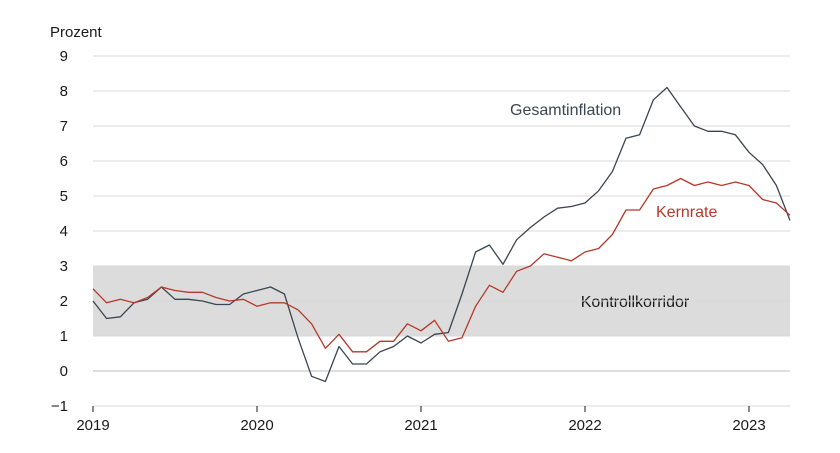 The height and width of the screenshot is (453, 840). I want to click on y-tick-labels: 9 8 7 6 5 4 3 2 1 0 −1, so click(59, 231).